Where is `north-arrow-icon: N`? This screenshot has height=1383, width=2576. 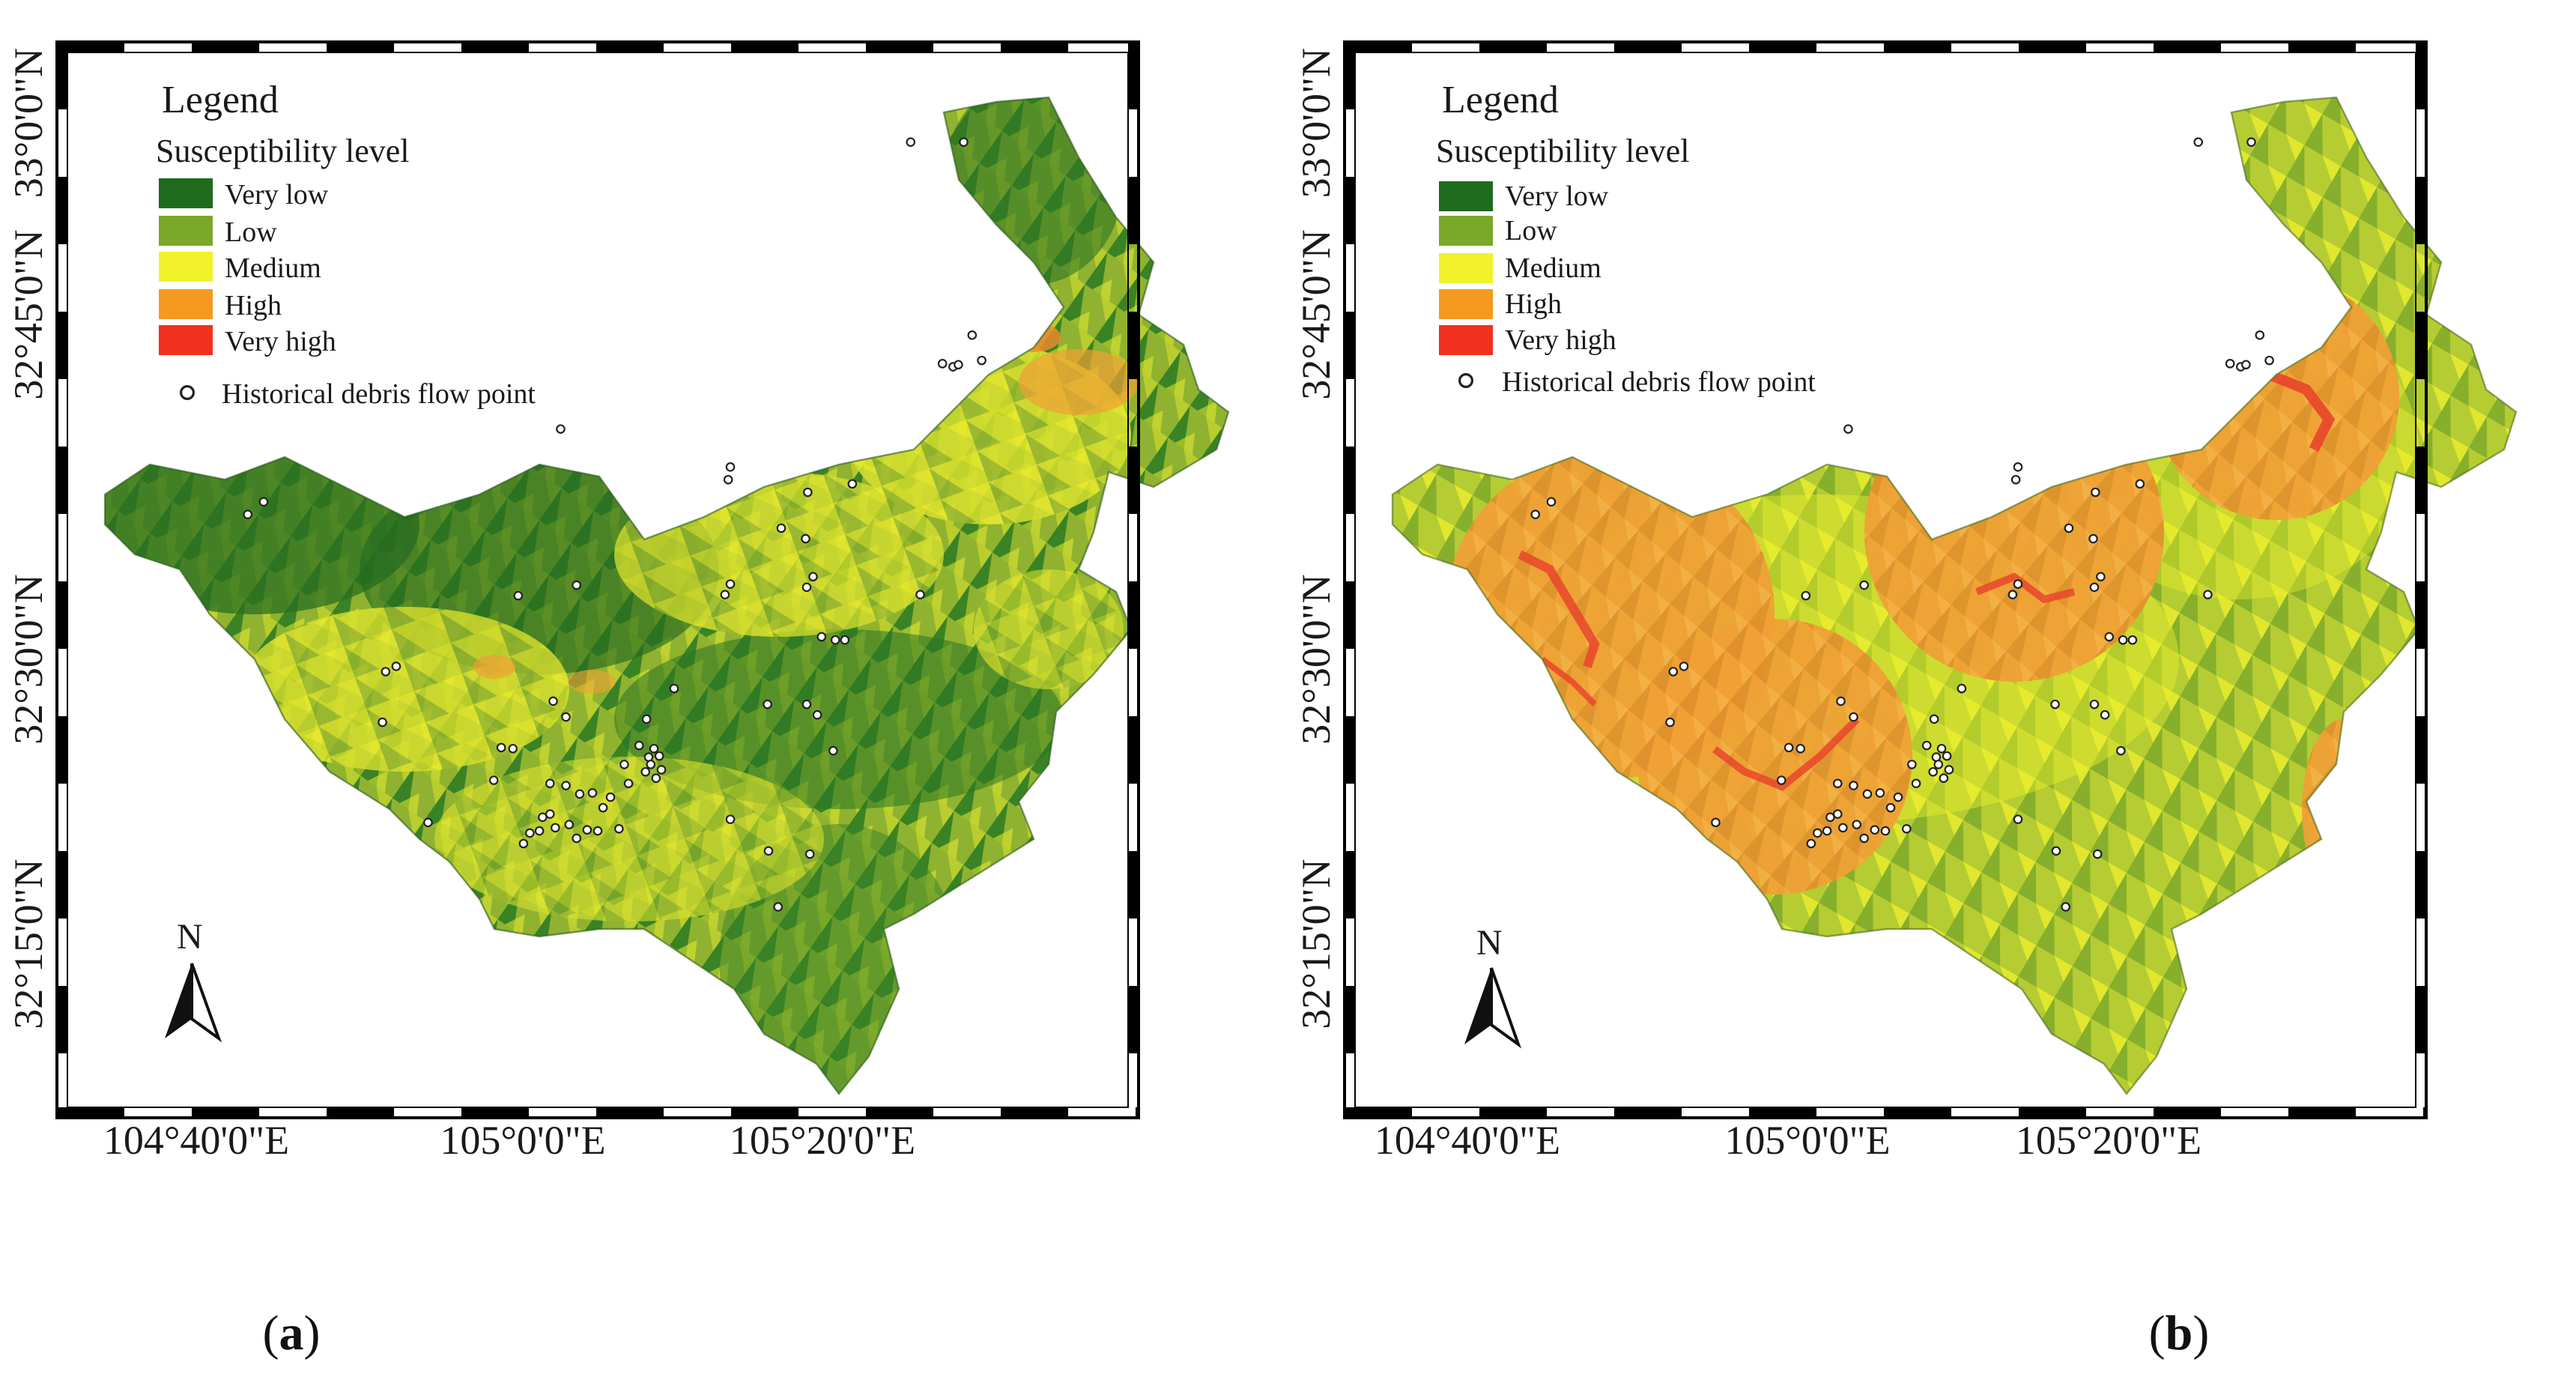 north-arrow-icon: N is located at coordinates (1493, 986).